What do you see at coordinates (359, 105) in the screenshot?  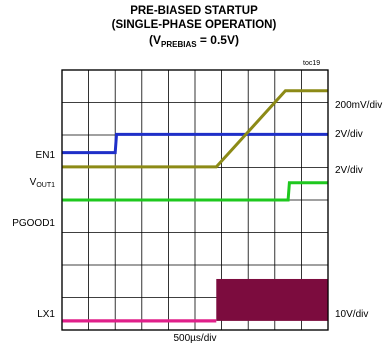 I see `scale-vout1: 200mV/div` at bounding box center [359, 105].